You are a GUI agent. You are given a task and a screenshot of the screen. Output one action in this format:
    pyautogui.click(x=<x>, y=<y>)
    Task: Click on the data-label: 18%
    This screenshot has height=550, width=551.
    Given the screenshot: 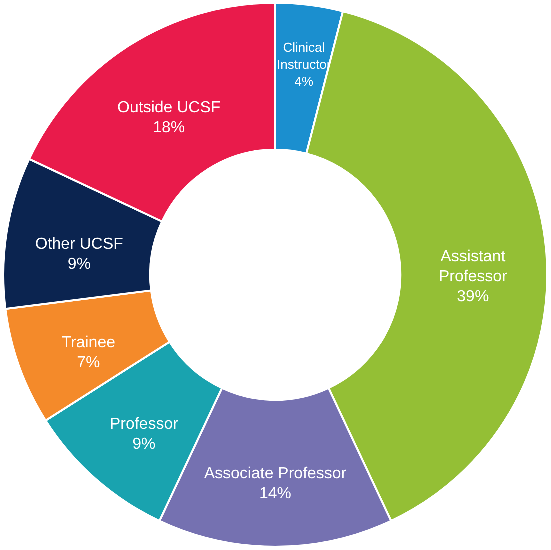 What is the action you would take?
    pyautogui.click(x=169, y=127)
    